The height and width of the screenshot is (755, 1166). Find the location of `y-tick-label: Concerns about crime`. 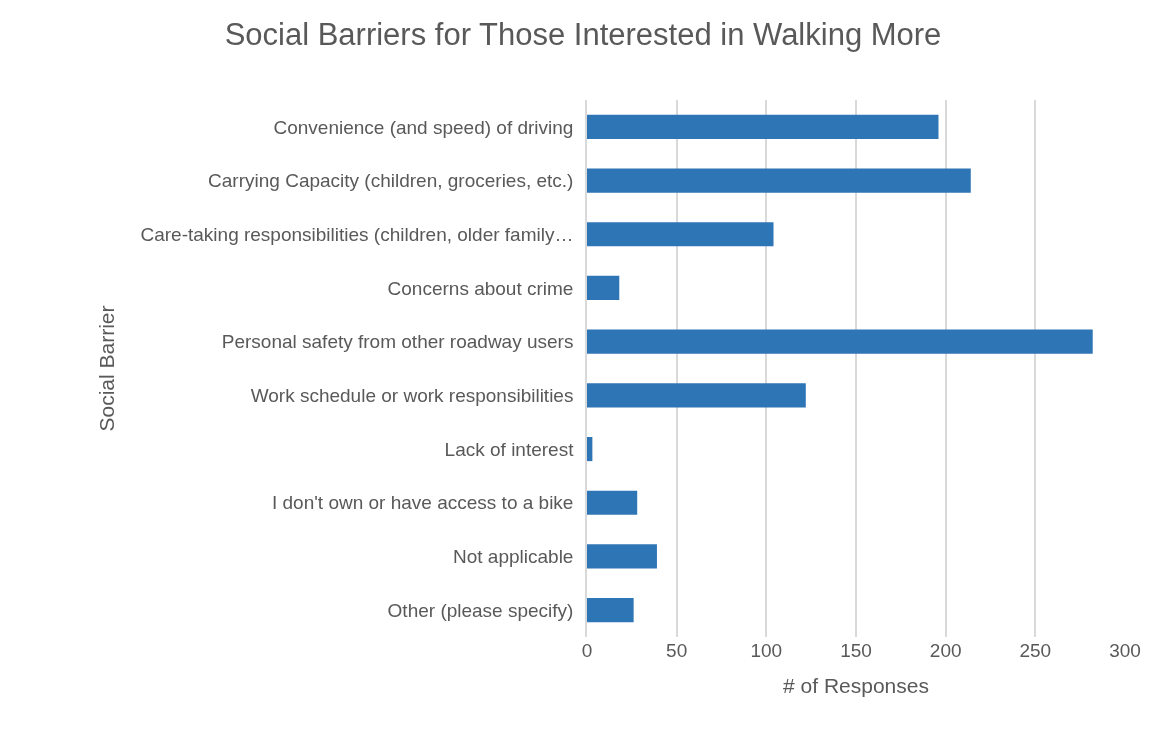

y-tick-label: Concerns about crime is located at coordinates (480, 288).